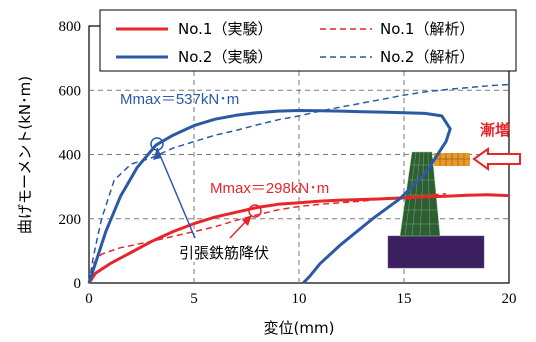  What do you see at coordinates (194, 299) in the screenshot?
I see `x-tick-label: 5` at bounding box center [194, 299].